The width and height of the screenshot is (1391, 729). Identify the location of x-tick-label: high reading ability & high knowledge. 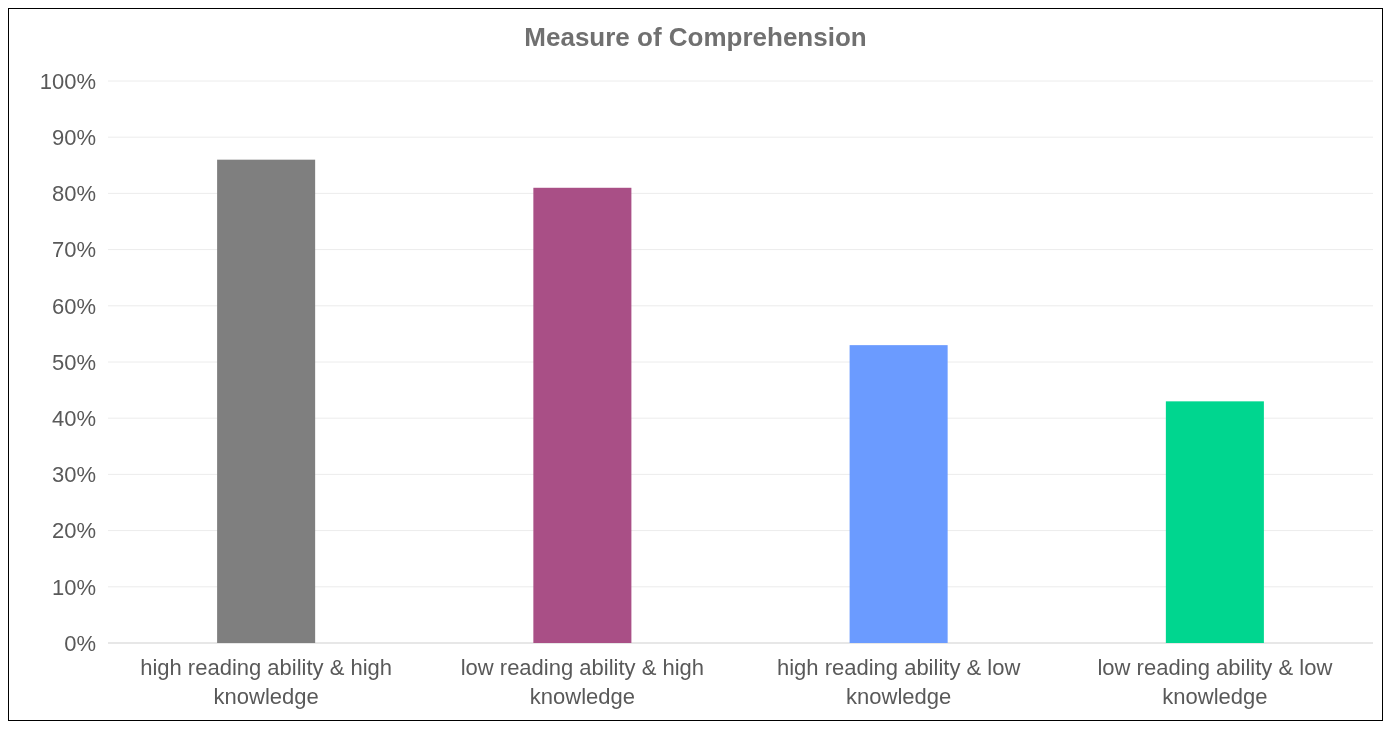
(266, 682).